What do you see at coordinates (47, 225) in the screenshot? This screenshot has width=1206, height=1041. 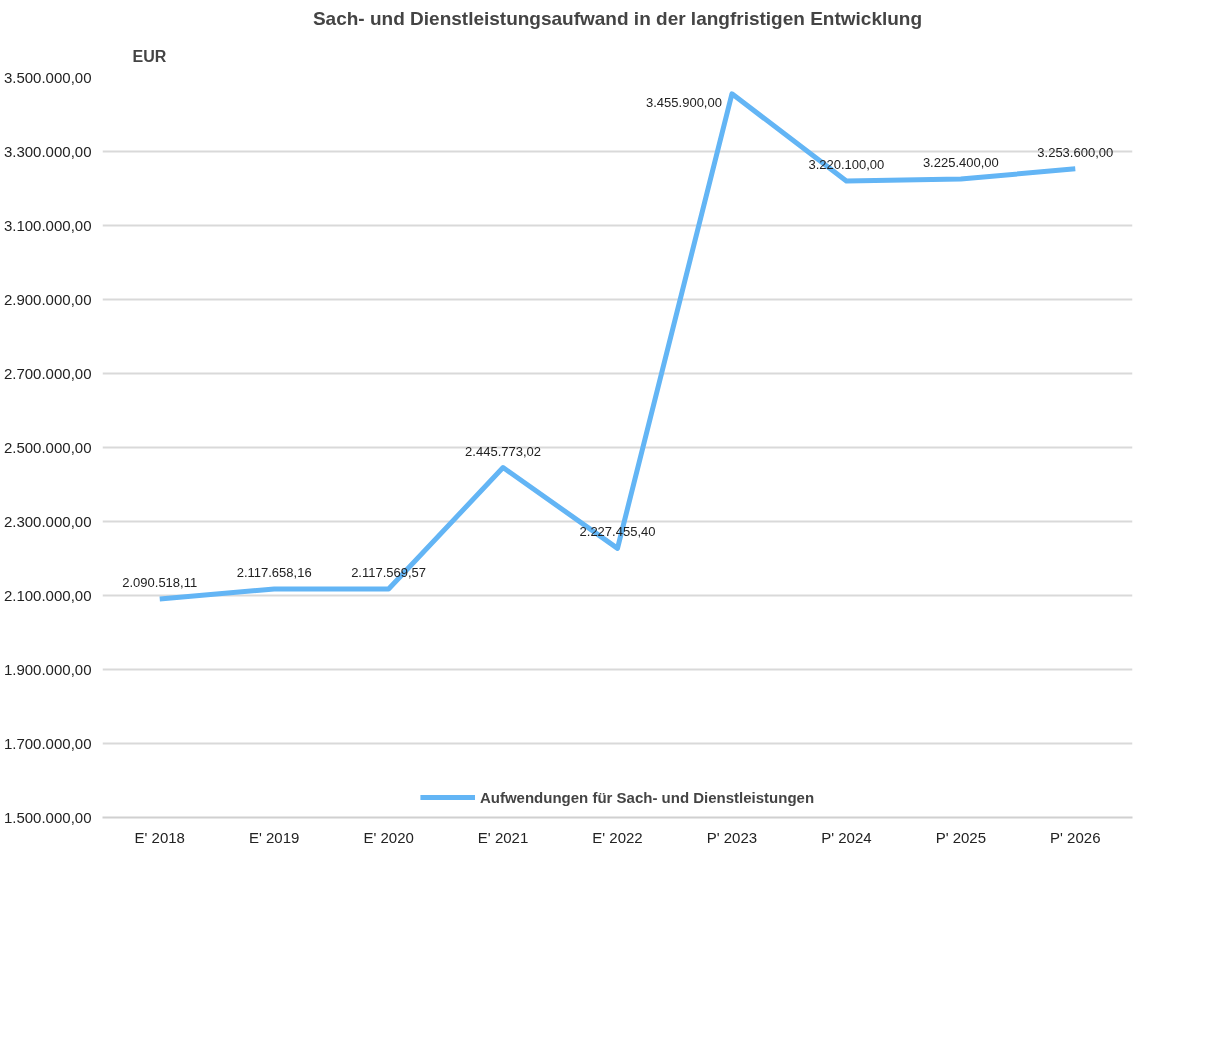 I see `y-tick-label: 3.100.000,00` at bounding box center [47, 225].